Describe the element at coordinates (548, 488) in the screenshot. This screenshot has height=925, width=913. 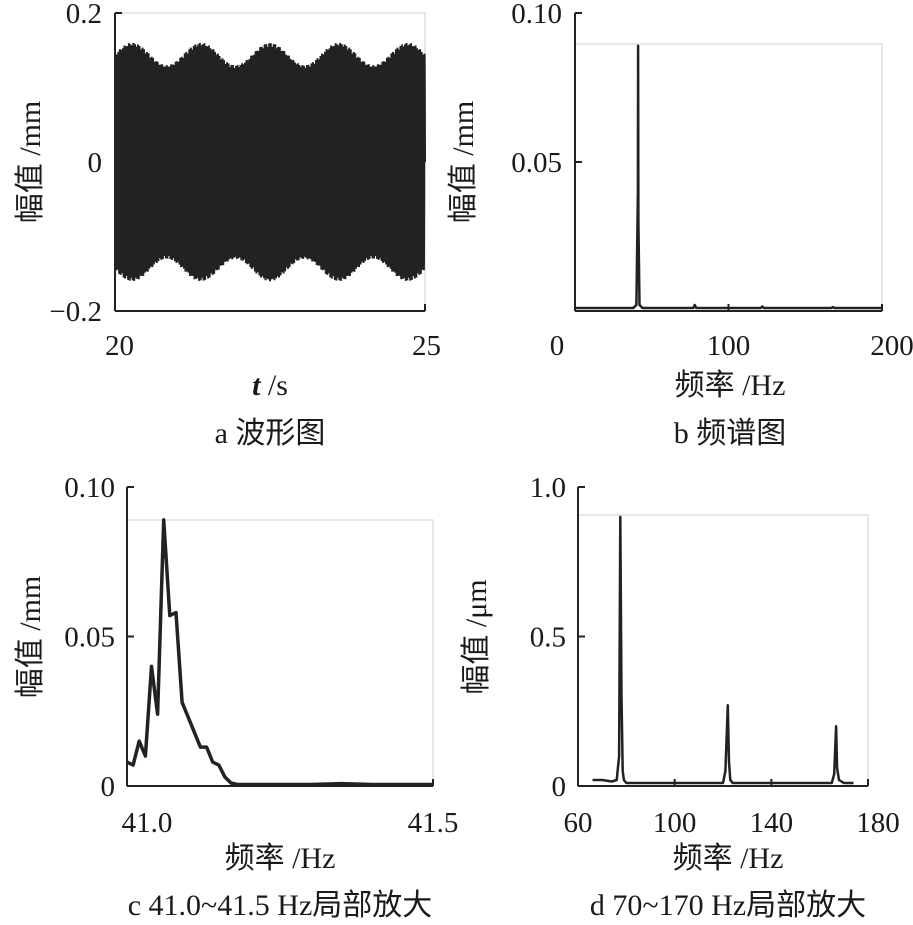
I see `panel-d-ytick-label: 1.0` at that location.